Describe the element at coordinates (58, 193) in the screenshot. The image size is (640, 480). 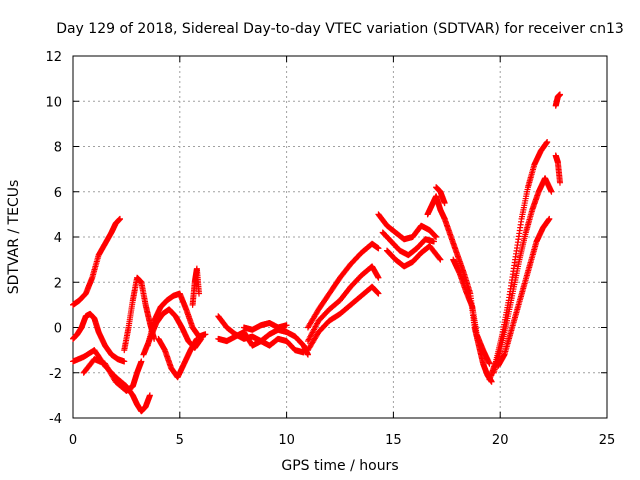
I see `y-tick-label: 6` at that location.